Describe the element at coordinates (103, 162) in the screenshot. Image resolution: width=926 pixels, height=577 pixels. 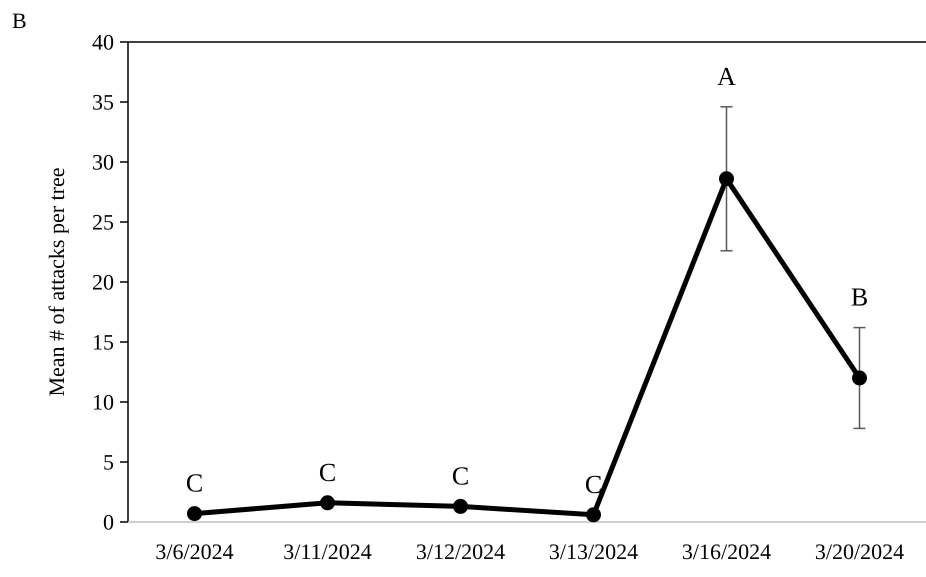
I see `y-tick-label: 30` at that location.